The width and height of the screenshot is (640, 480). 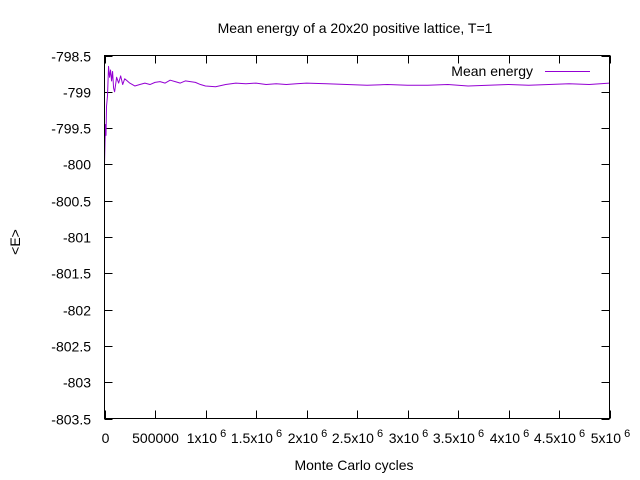 I want to click on y-tick-label: -798.5, so click(x=71, y=57).